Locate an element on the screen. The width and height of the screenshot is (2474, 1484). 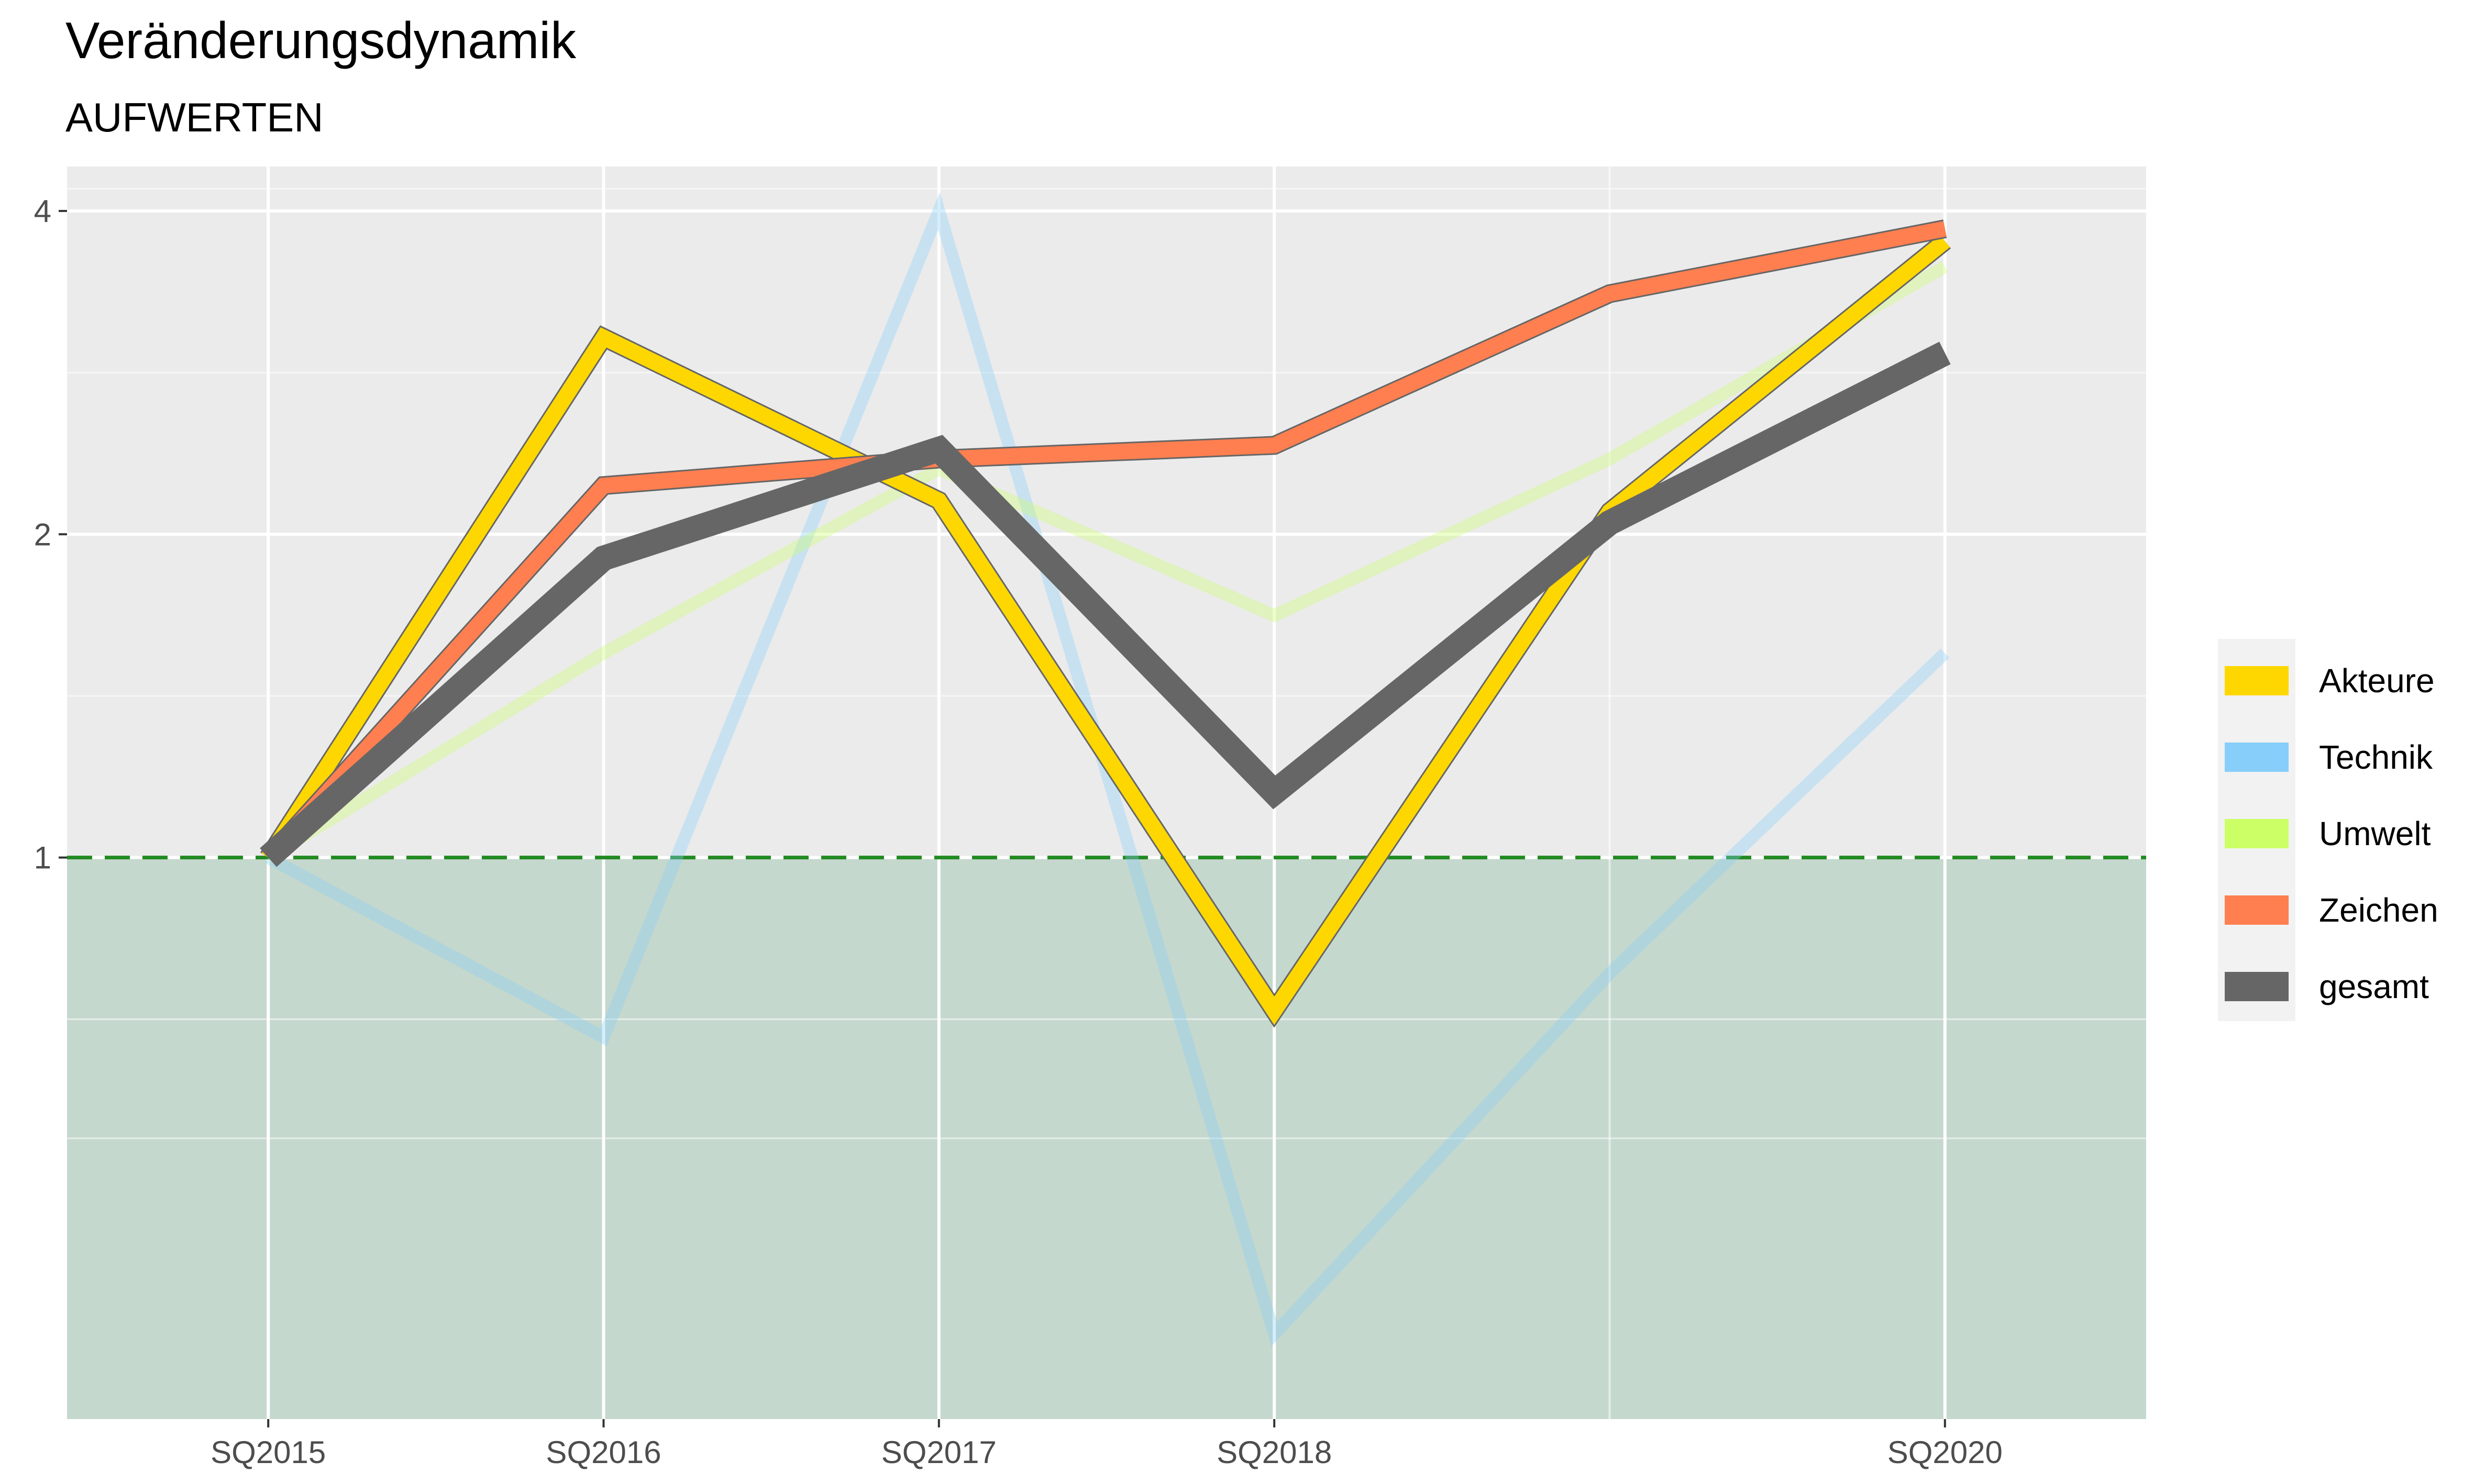
legend-label-technik: Technik is located at coordinates (2376, 757).